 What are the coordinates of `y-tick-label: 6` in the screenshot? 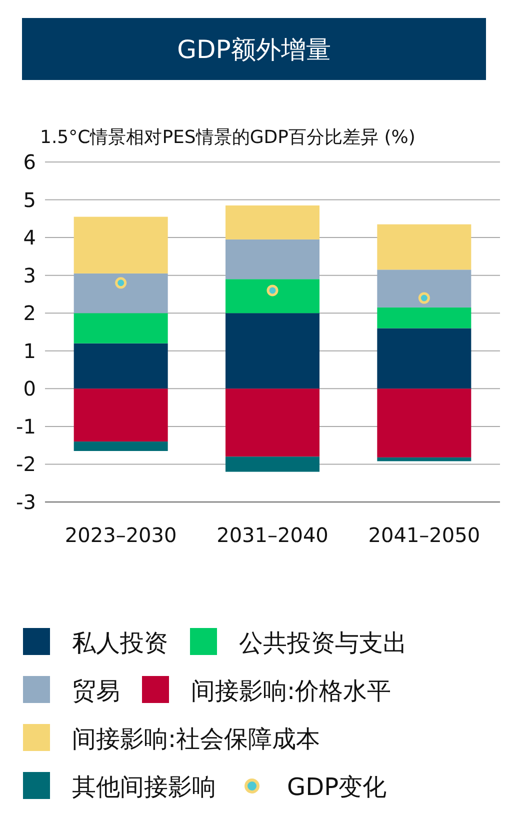 It's located at (29, 162).